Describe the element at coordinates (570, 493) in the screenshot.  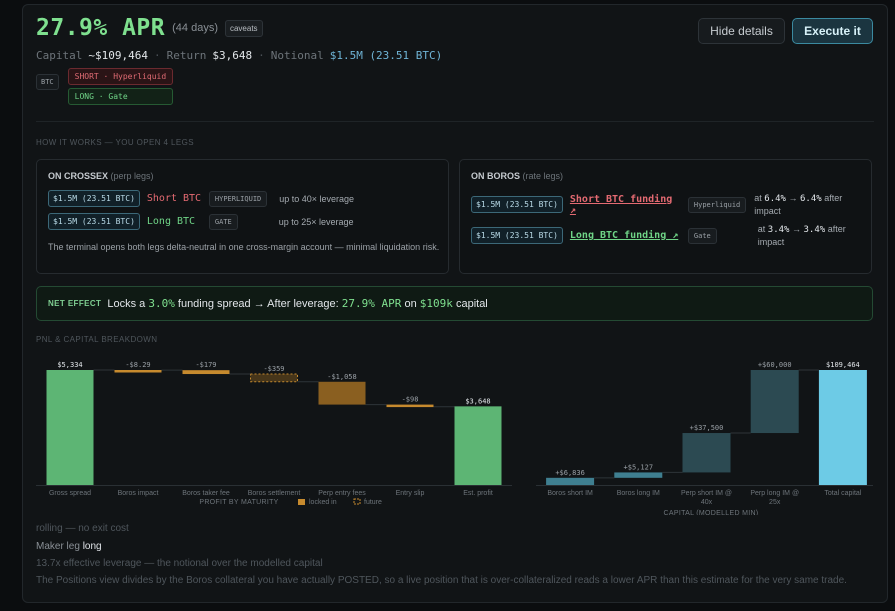
I see `category-label: Boros short IM` at that location.